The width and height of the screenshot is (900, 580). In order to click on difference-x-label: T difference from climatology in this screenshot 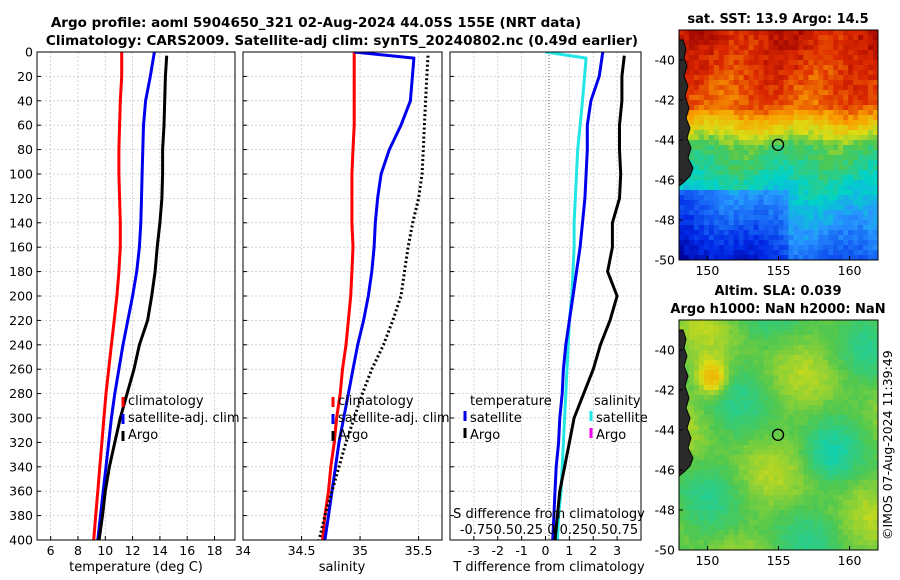, I will do `click(548, 567)`.